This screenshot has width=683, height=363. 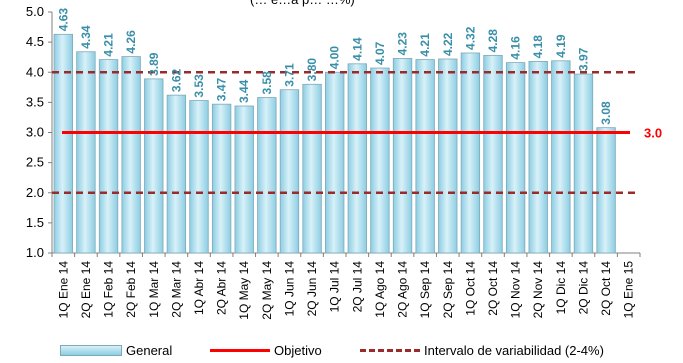 What do you see at coordinates (629, 290) in the screenshot?
I see `category-label: 1Q Ene 15` at bounding box center [629, 290].